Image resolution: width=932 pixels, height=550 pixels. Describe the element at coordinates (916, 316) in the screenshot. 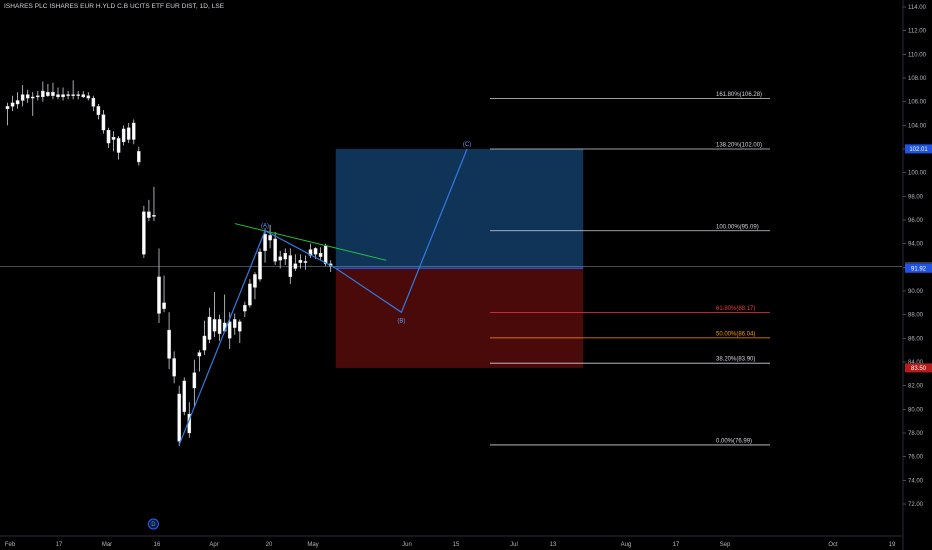

I see `y-tick-label: 88.00` at that location.